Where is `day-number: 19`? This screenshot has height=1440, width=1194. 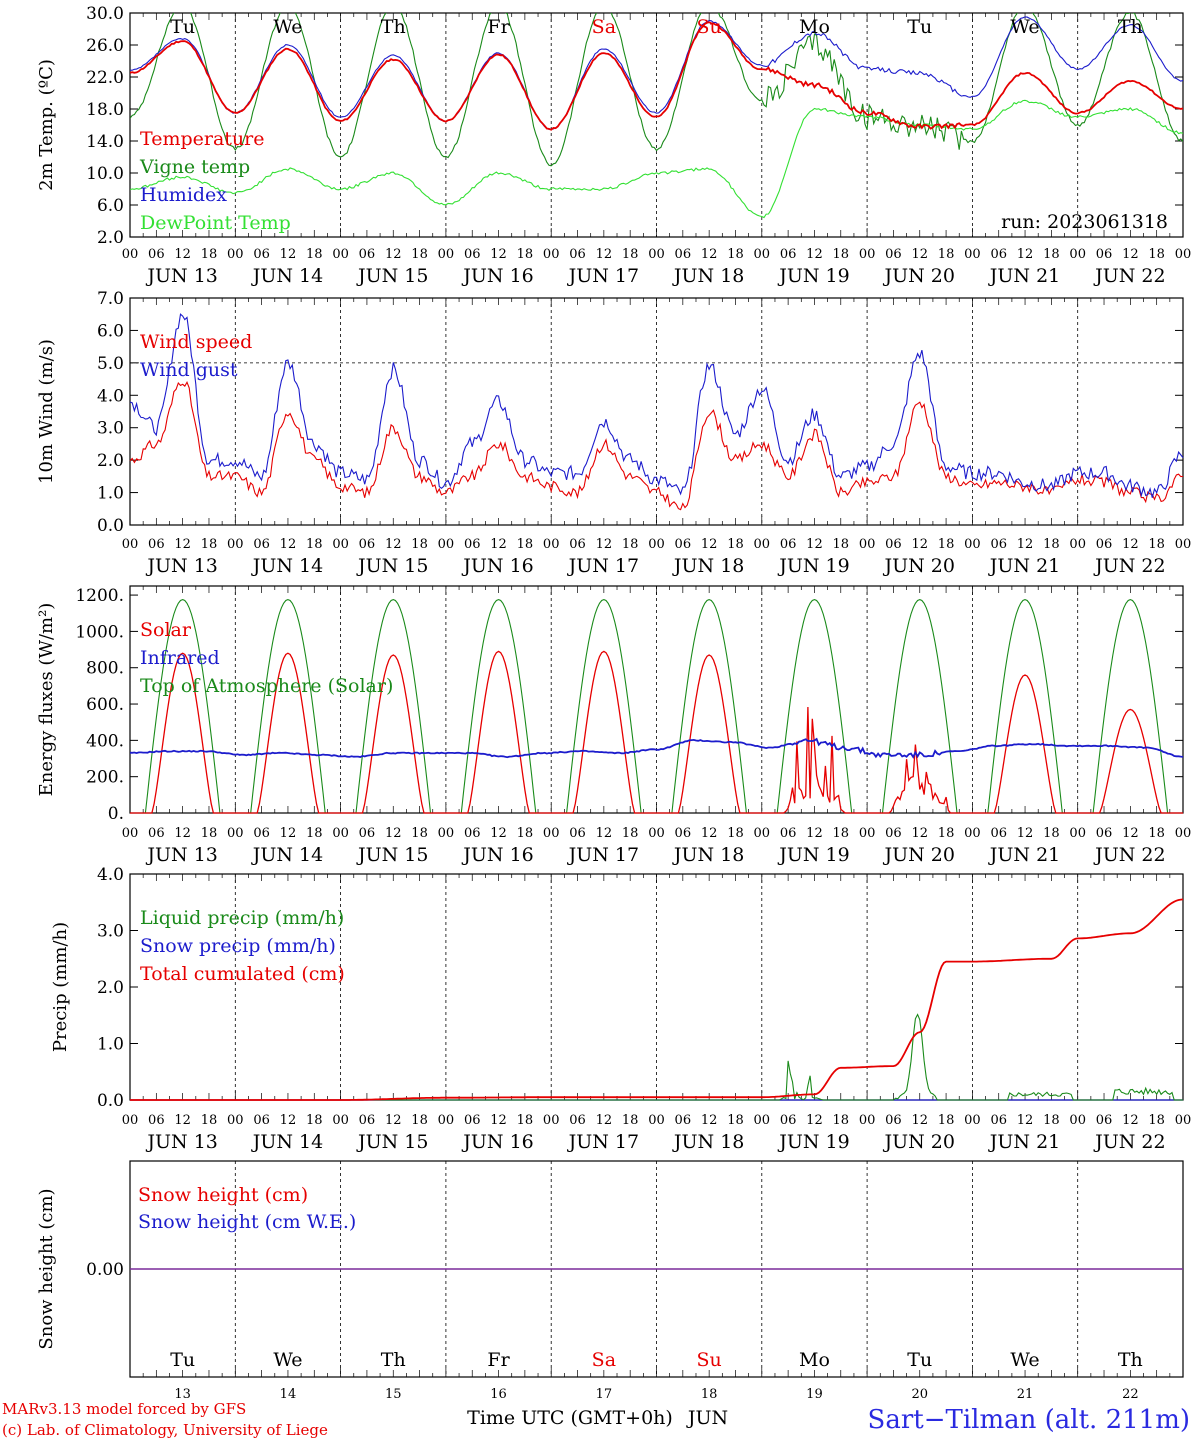 day-number: 19 is located at coordinates (814, 1394).